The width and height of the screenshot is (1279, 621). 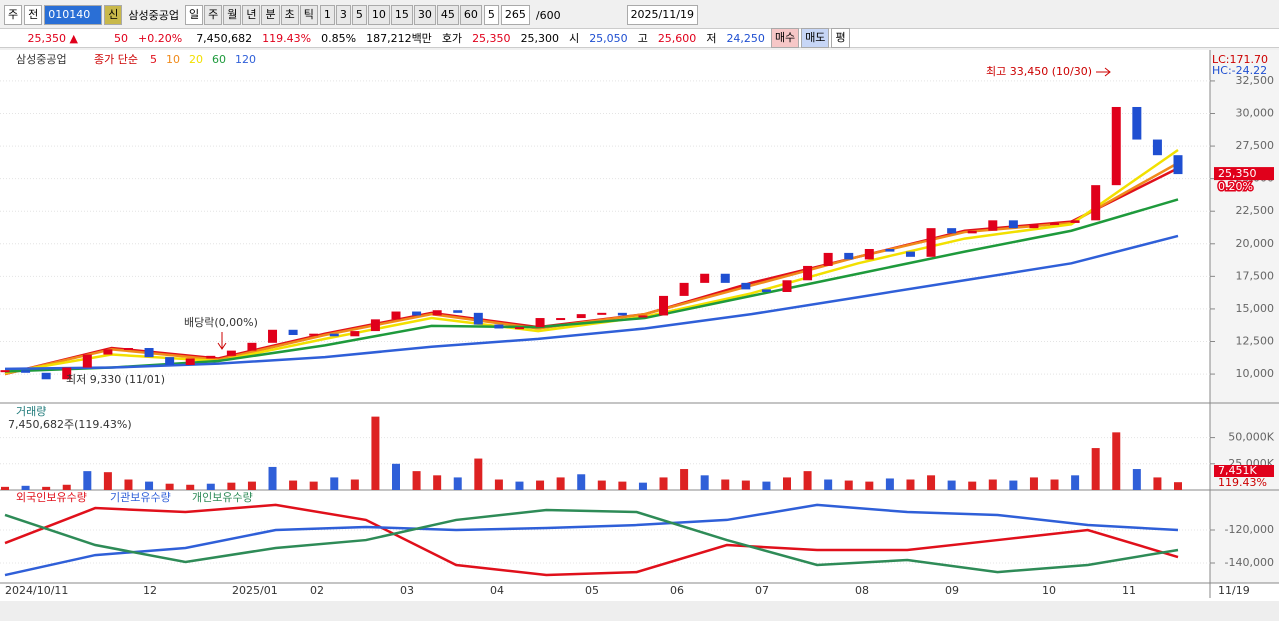 What do you see at coordinates (327, 15) in the screenshot?
I see `minute: 1` at bounding box center [327, 15].